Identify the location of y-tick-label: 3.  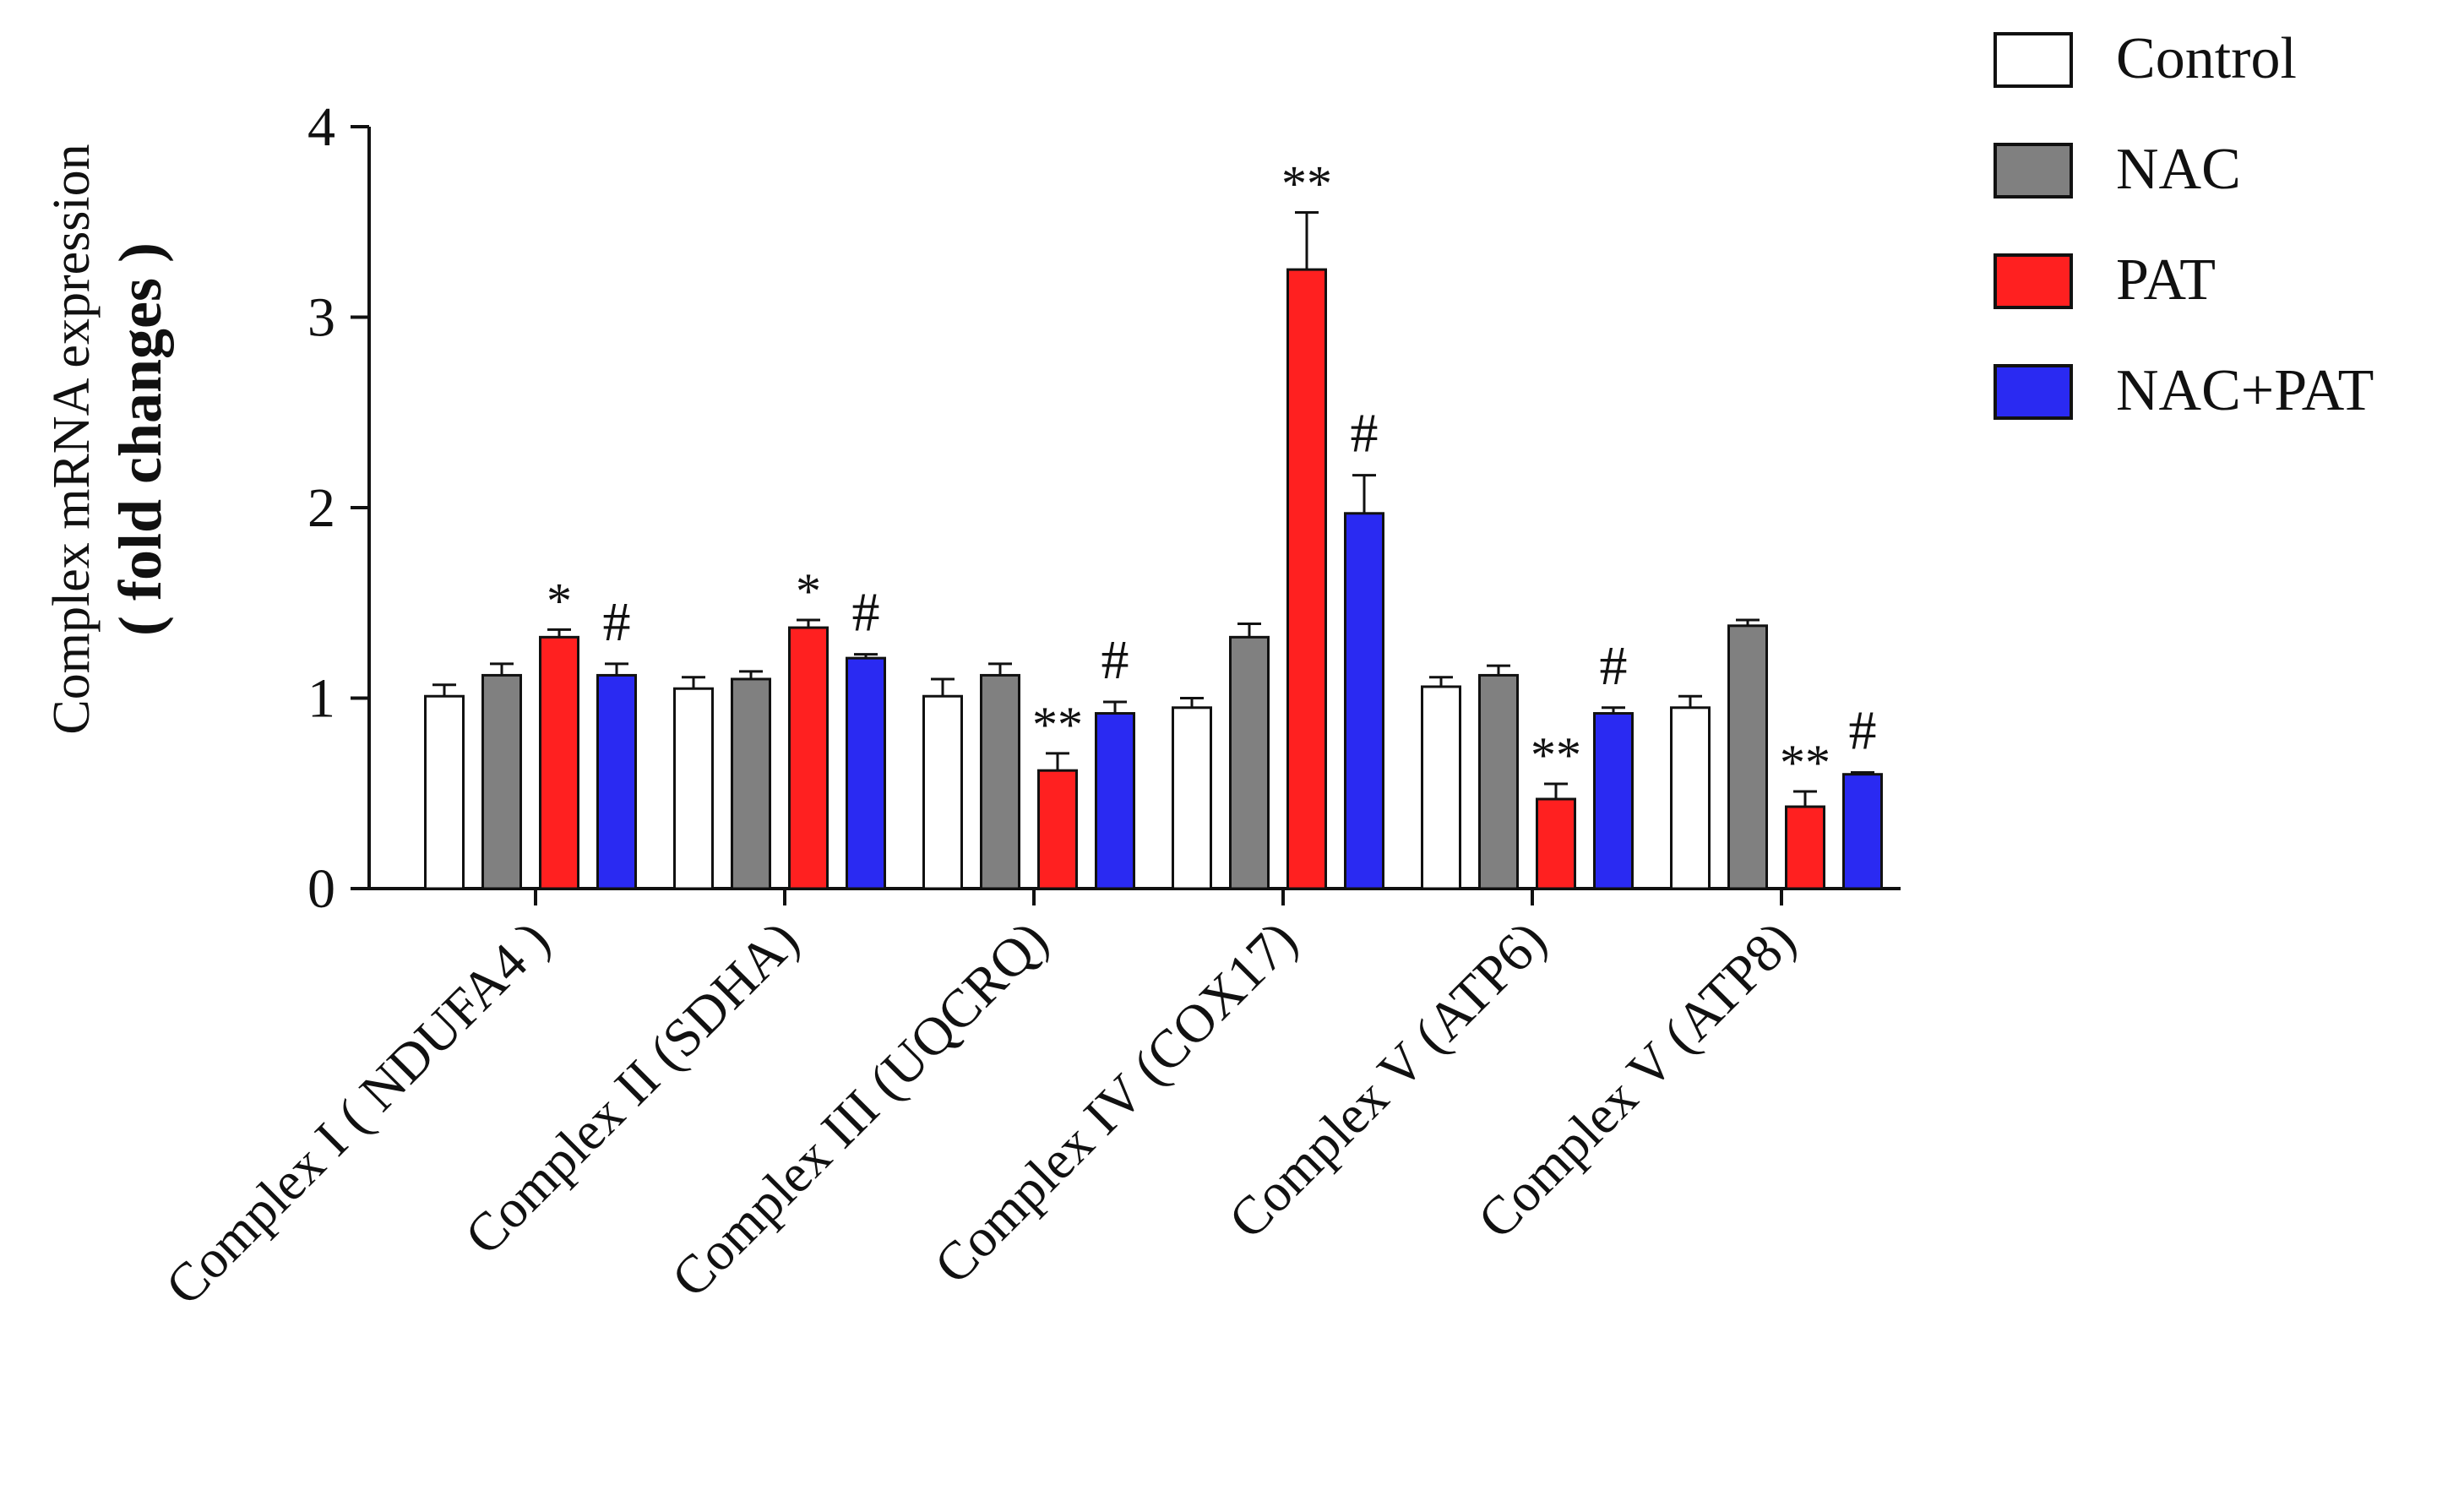
(321, 318).